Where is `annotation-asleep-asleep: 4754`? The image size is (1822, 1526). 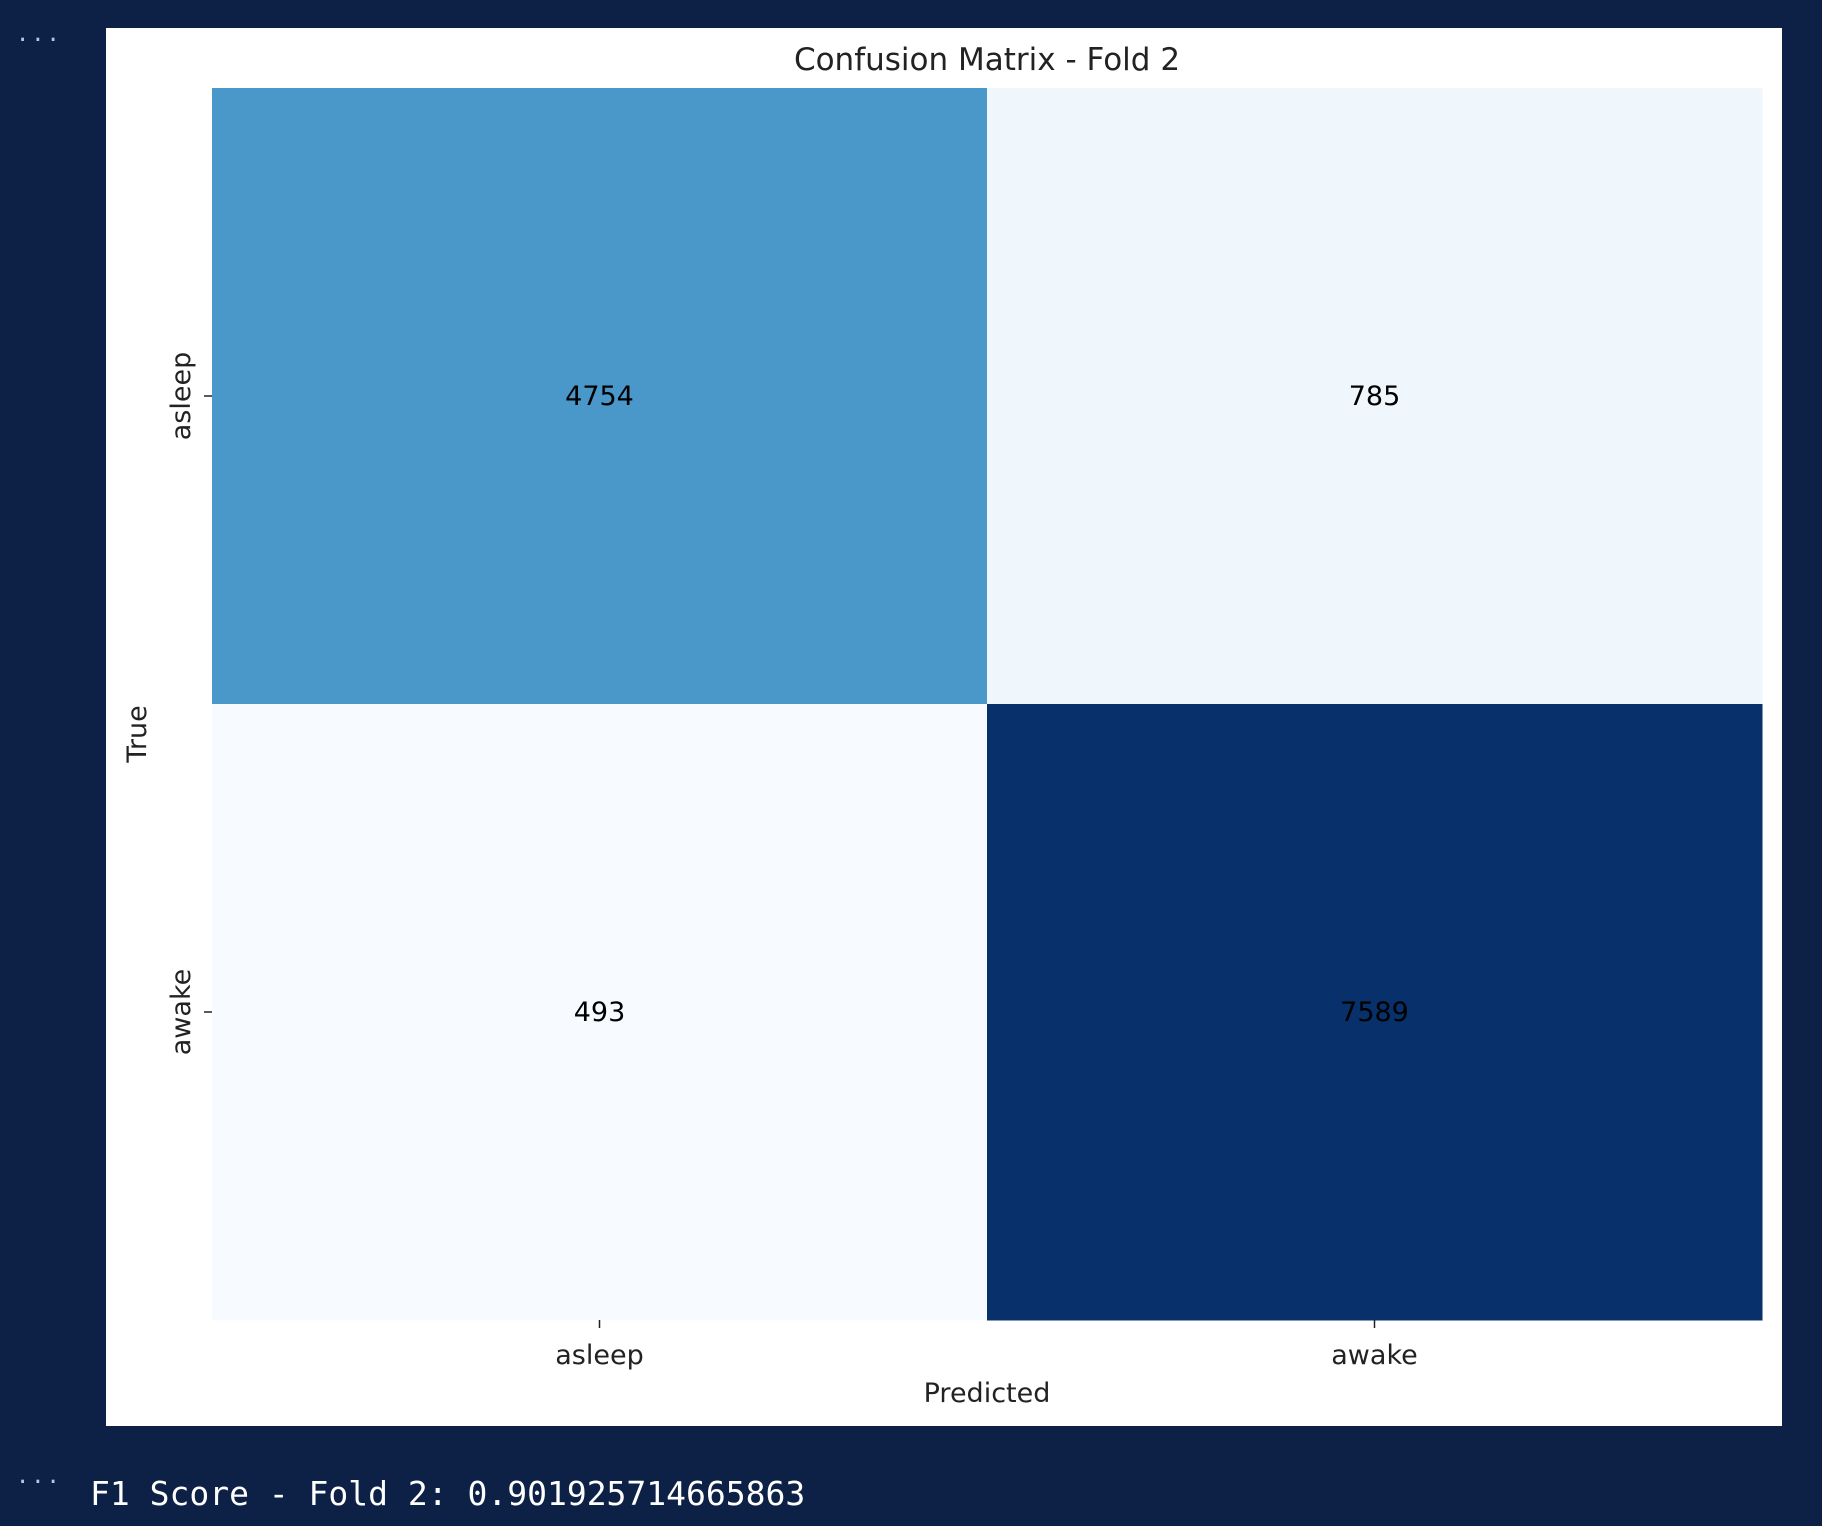 annotation-asleep-asleep: 4754 is located at coordinates (599, 396).